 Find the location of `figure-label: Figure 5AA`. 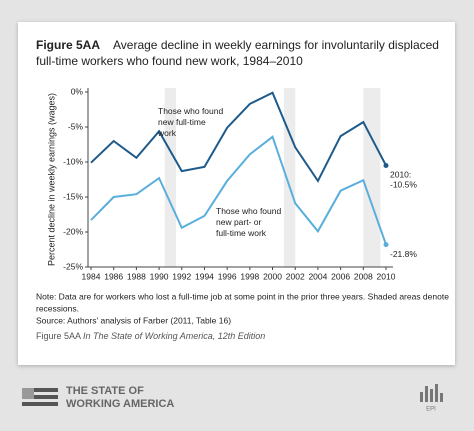

figure-label: Figure 5AA is located at coordinates (68, 45).